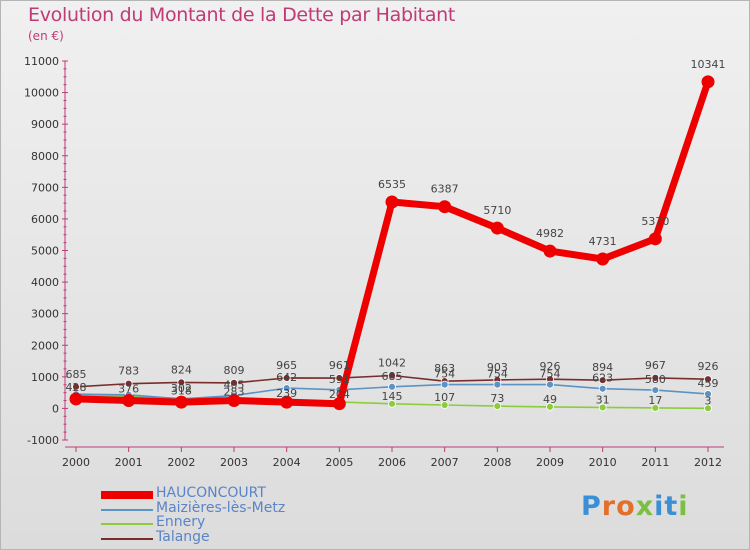 This screenshot has height=550, width=750. What do you see at coordinates (45, 124) in the screenshot?
I see `y-tick-label: 9000` at bounding box center [45, 124].